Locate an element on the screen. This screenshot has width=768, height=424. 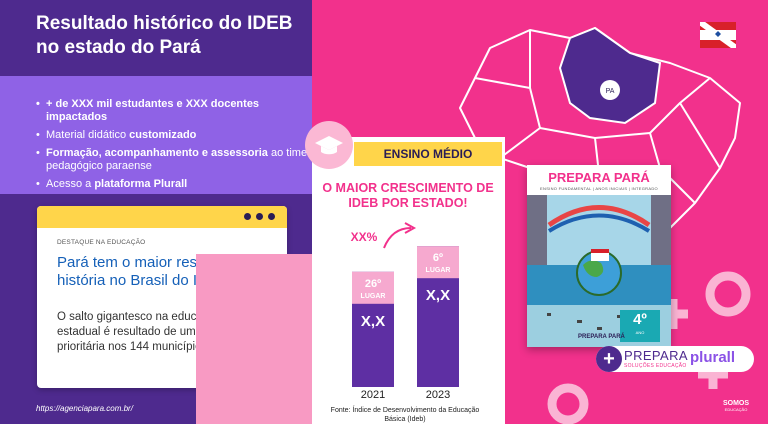
card-kicker: DESTAQUE NA EDUCAÇÃO is located at coordinates (101, 242).